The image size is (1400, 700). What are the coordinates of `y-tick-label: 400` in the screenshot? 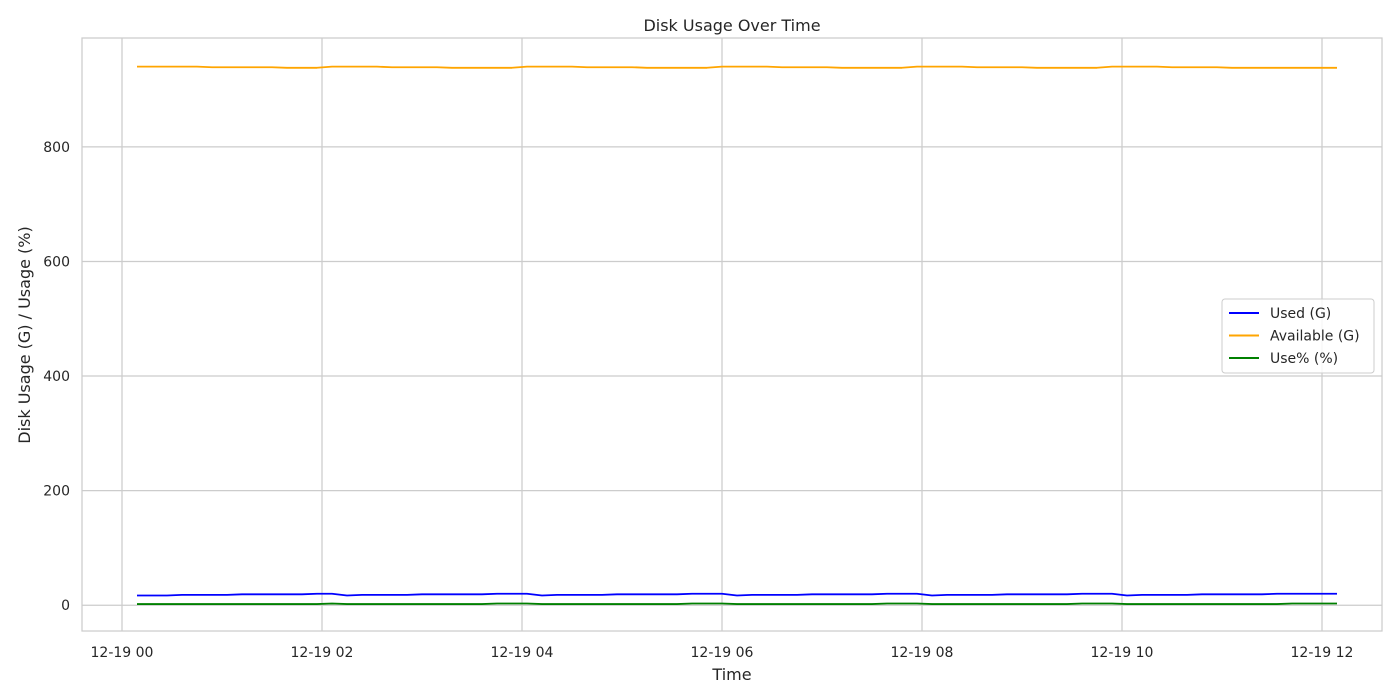 It's located at (56, 377).